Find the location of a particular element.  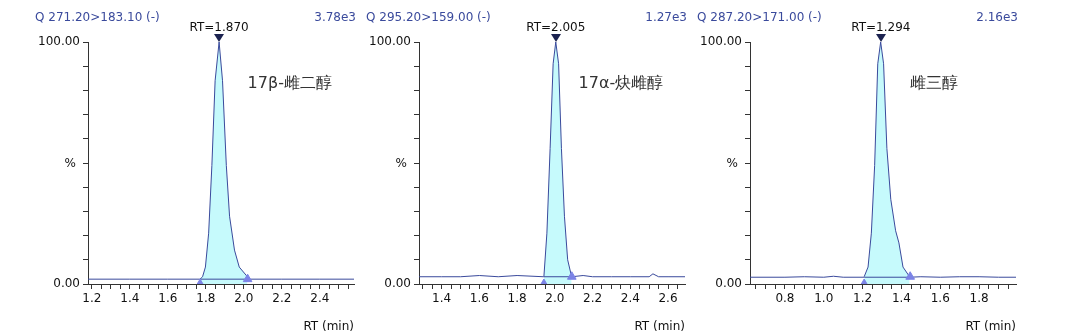

annotation: RT=1.294 is located at coordinates (881, 27).